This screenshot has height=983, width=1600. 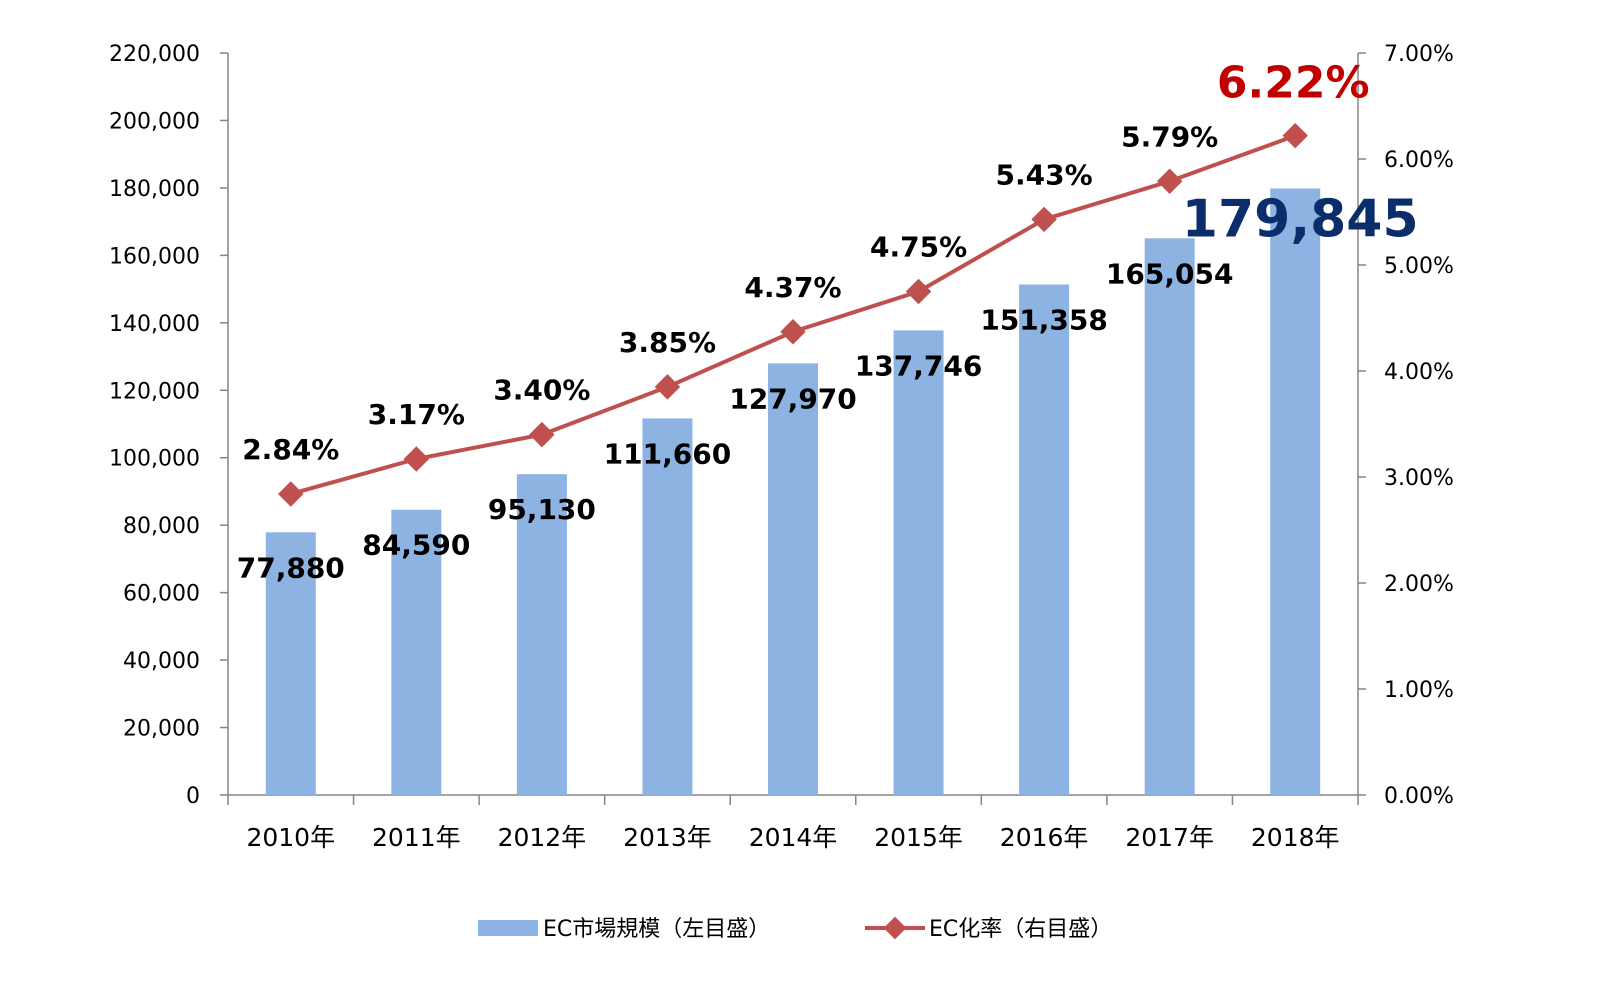 What do you see at coordinates (1419, 690) in the screenshot?
I see `right-axis-tick-label: 1.00%` at bounding box center [1419, 690].